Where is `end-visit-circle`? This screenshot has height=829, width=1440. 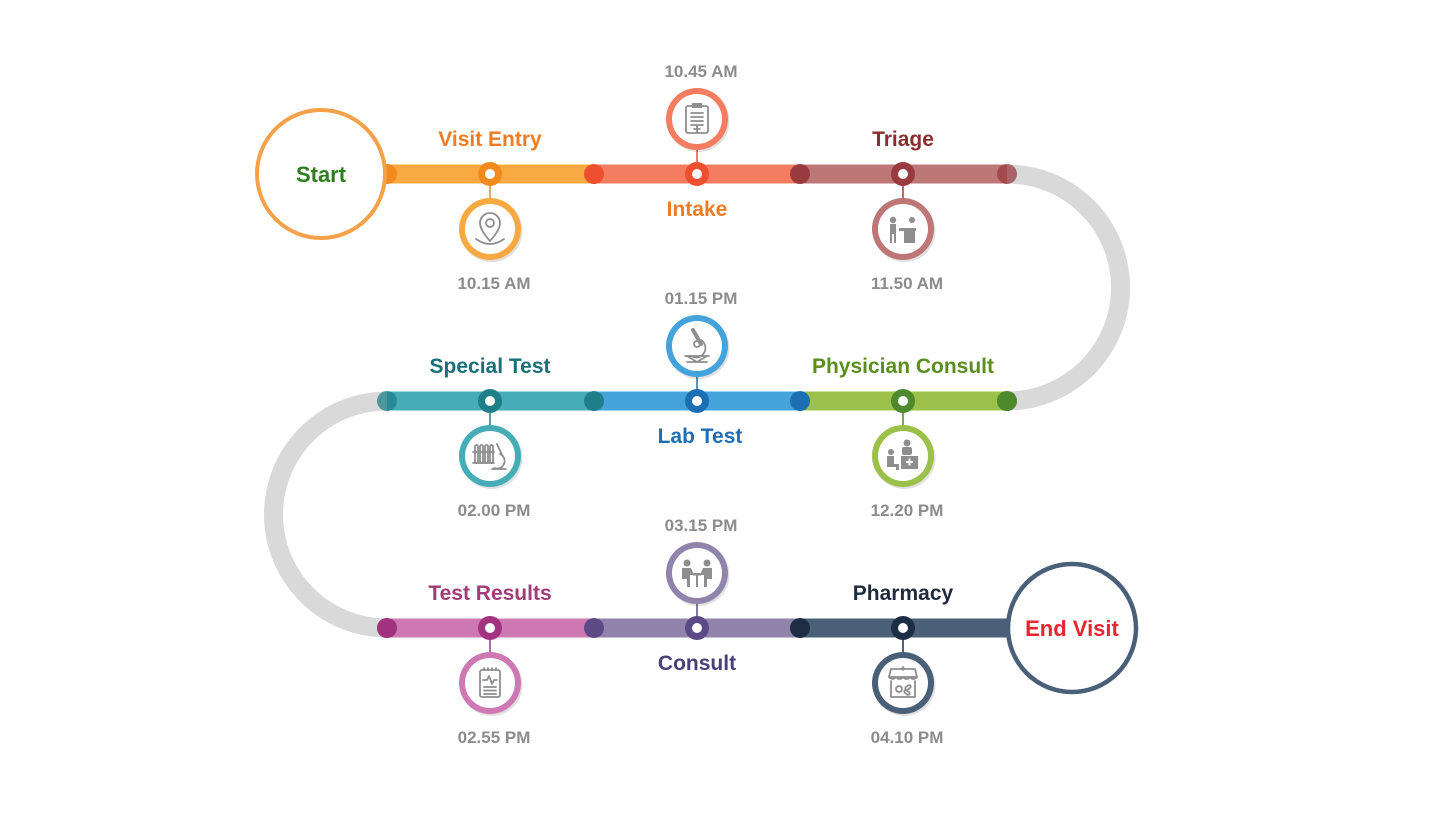 end-visit-circle is located at coordinates (1072, 628).